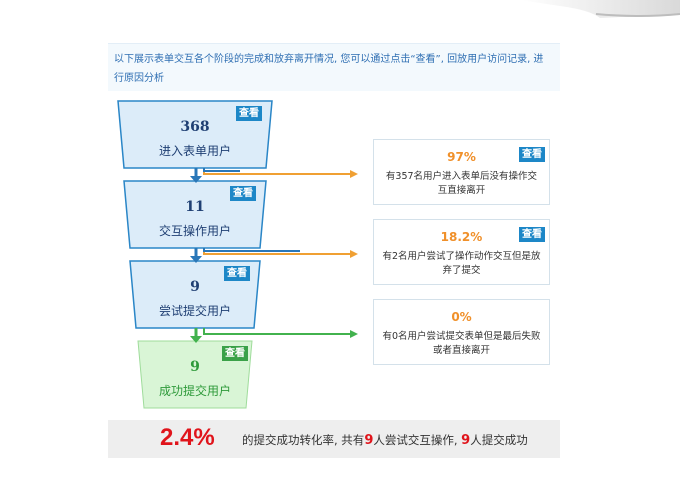 This screenshot has width=680, height=483. What do you see at coordinates (187, 437) in the screenshot?
I see `conversion-rate: 2.4%` at bounding box center [187, 437].